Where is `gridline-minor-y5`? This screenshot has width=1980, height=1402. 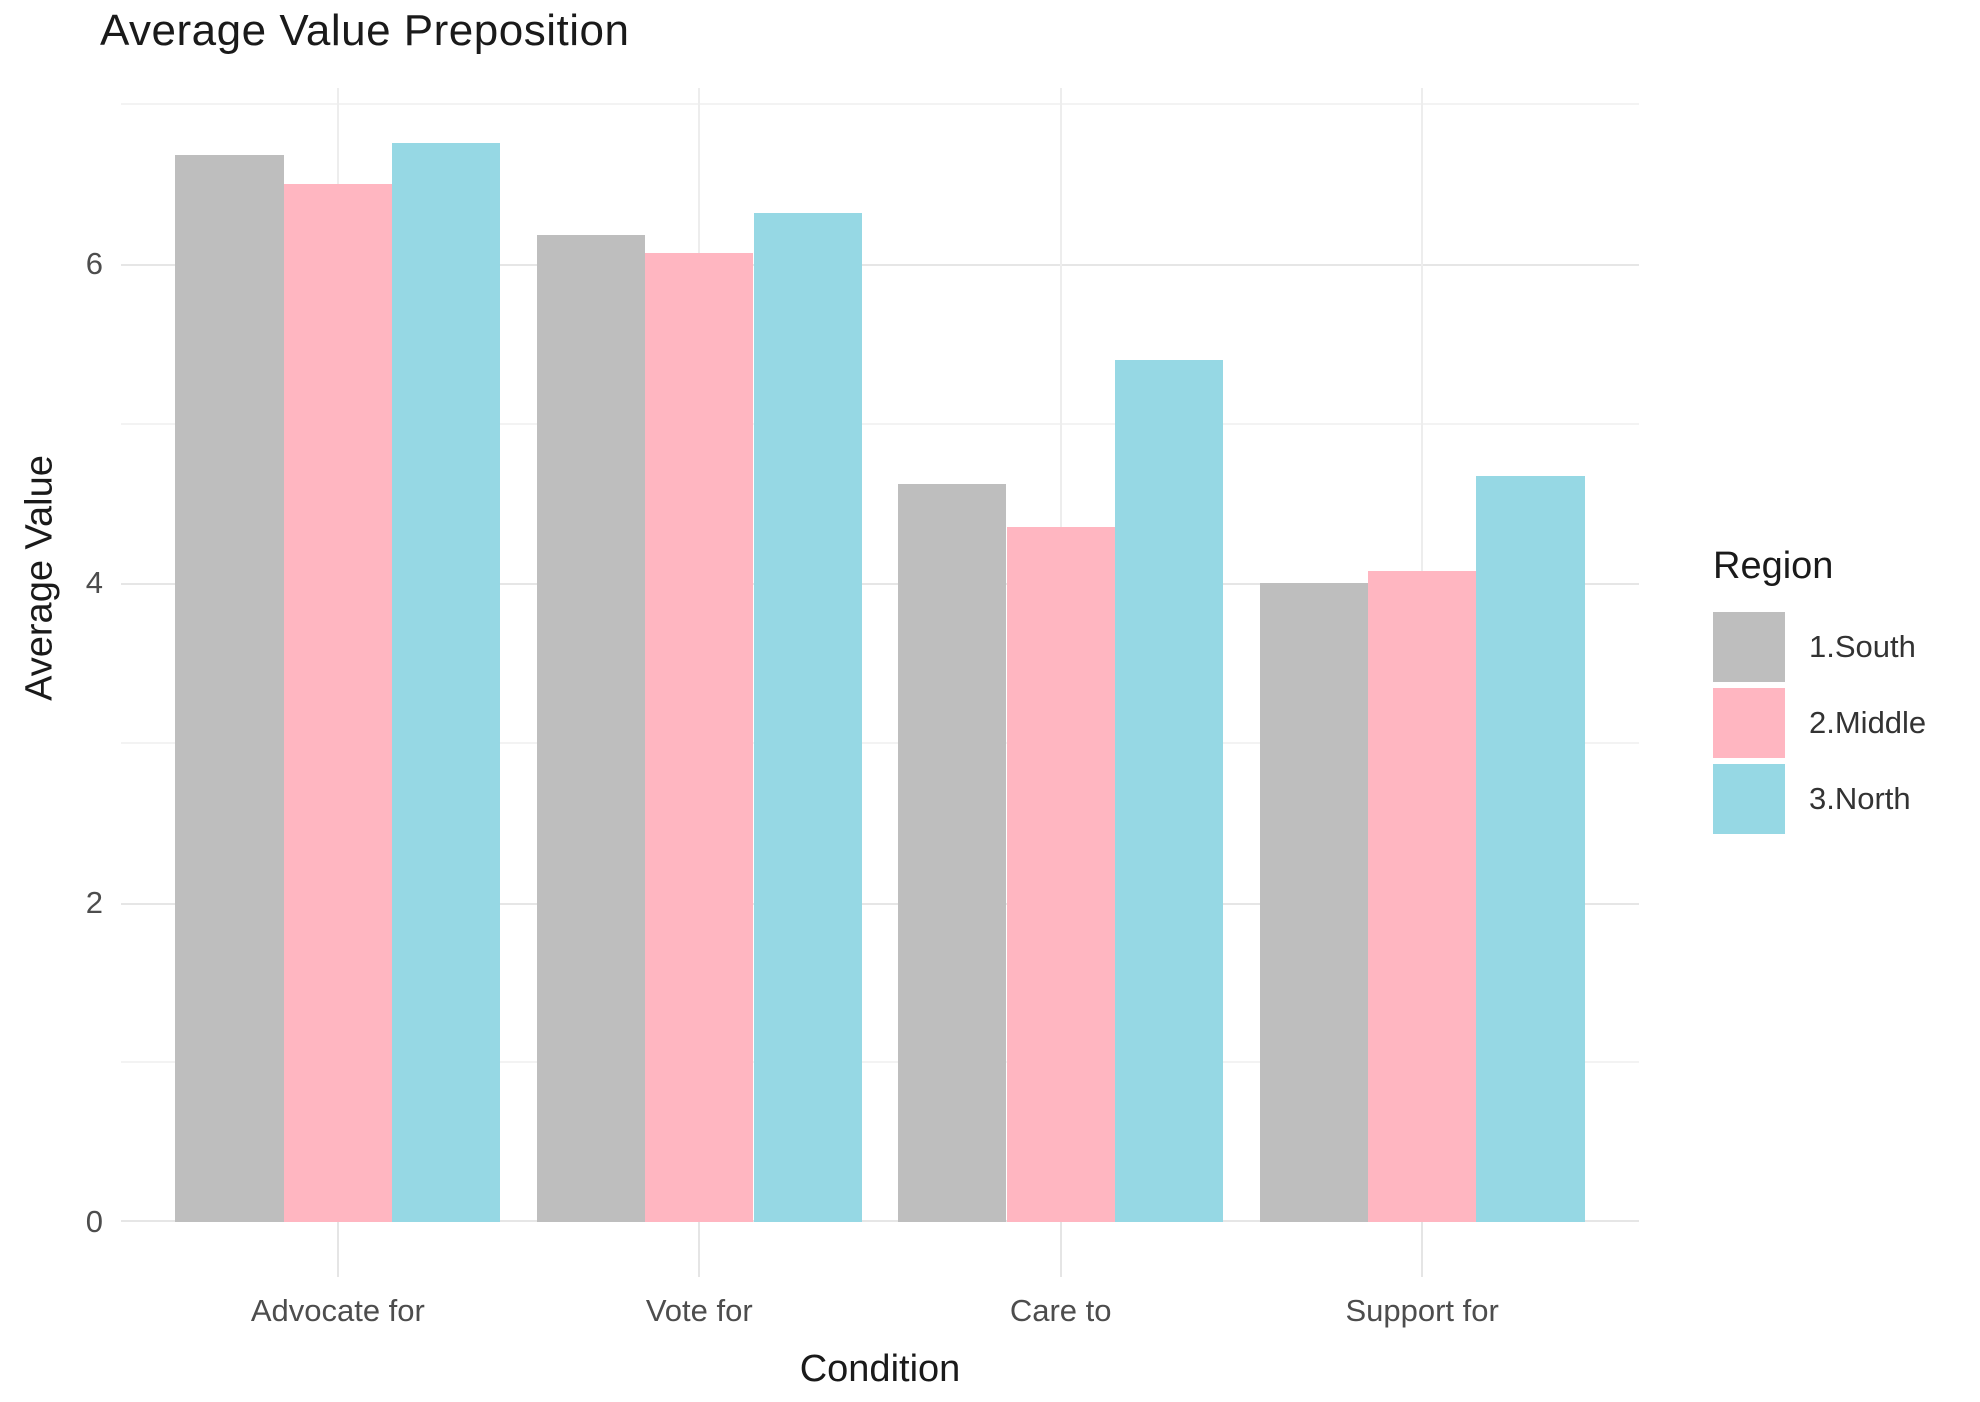
gridline-minor-y5 is located at coordinates (880, 423).